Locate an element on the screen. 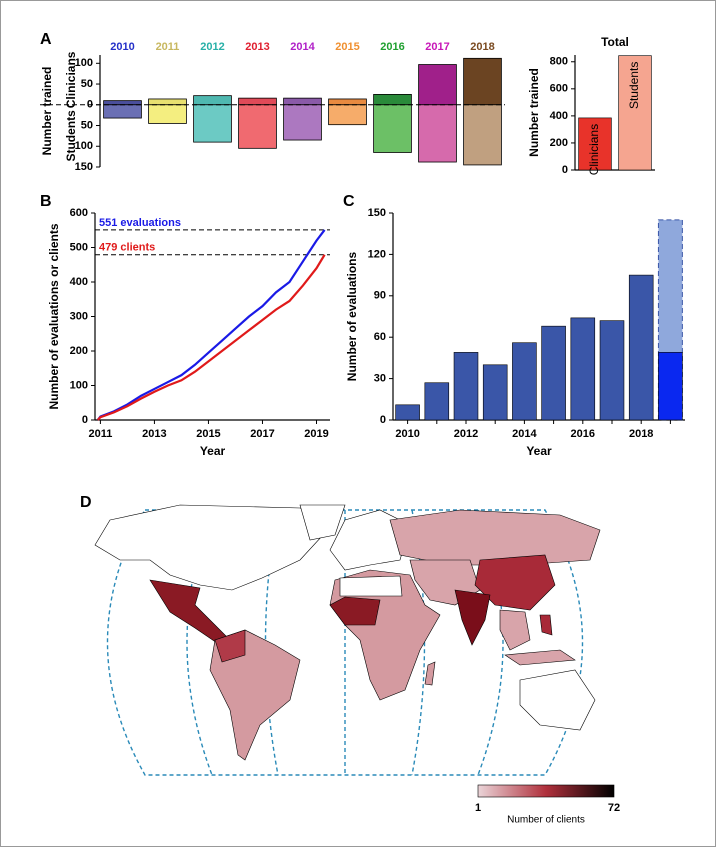 The image size is (716, 847). series-label: Clinicians is located at coordinates (71, 79).